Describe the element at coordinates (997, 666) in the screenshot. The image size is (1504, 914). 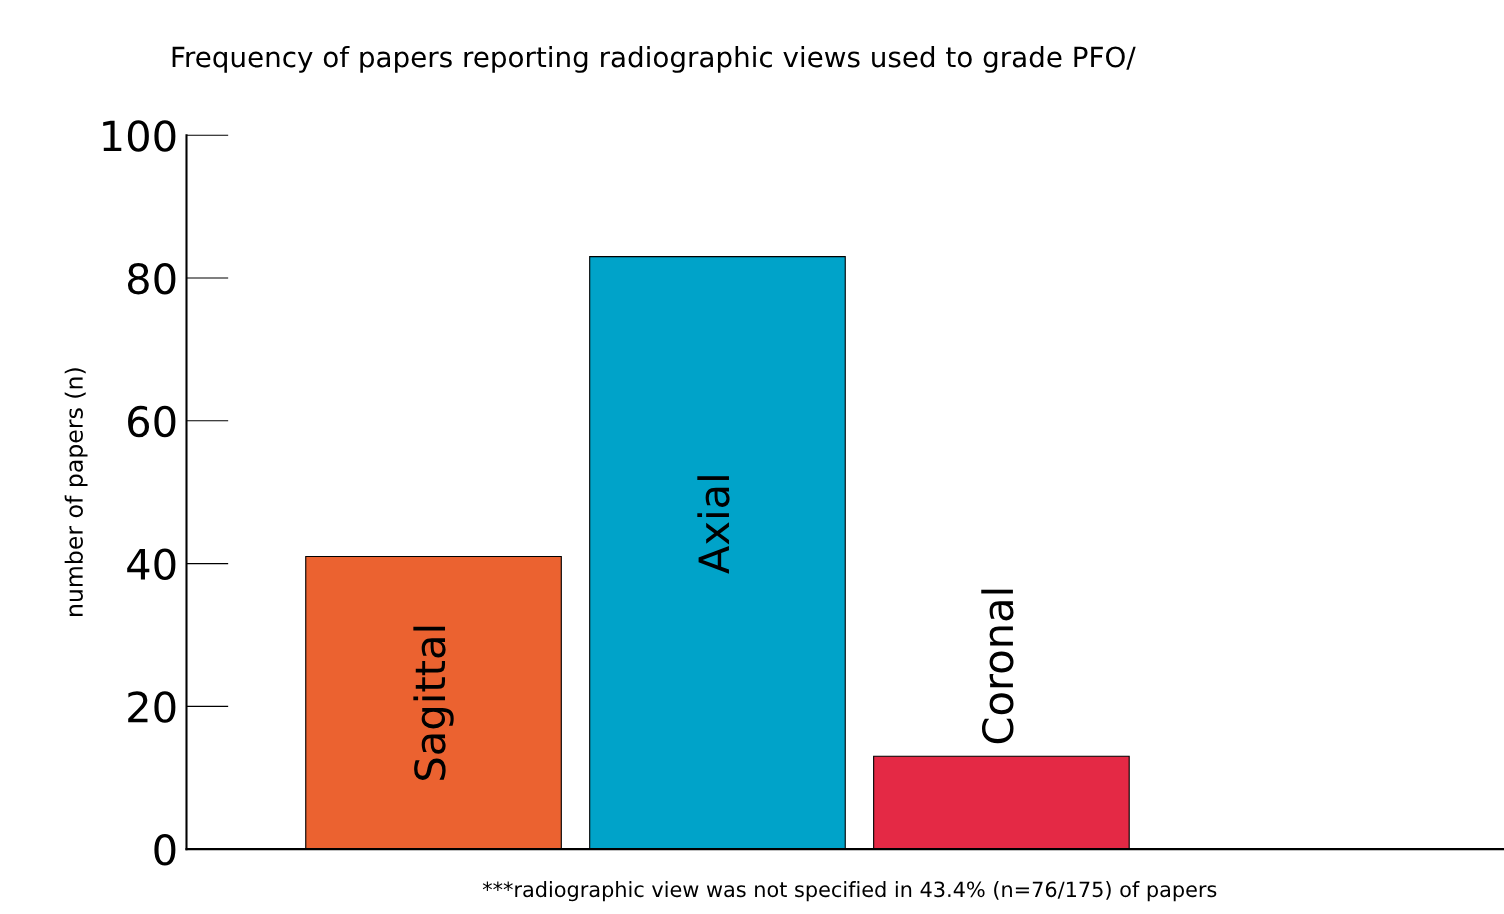
I see `x-tick-label: Coronal` at that location.